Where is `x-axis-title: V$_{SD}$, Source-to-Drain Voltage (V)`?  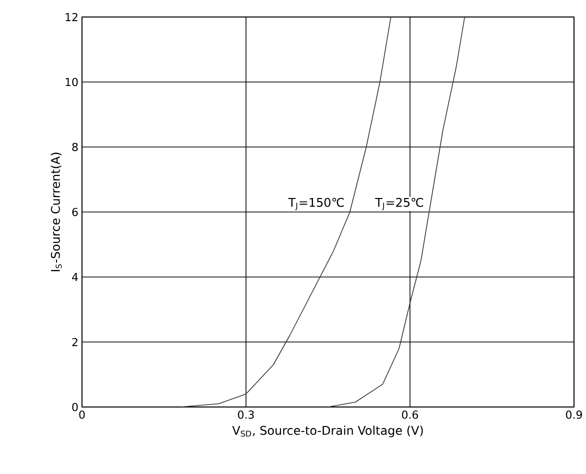
x-axis-title: V$_{SD}$, Source-to-Drain Voltage (V) is located at coordinates (327, 432).